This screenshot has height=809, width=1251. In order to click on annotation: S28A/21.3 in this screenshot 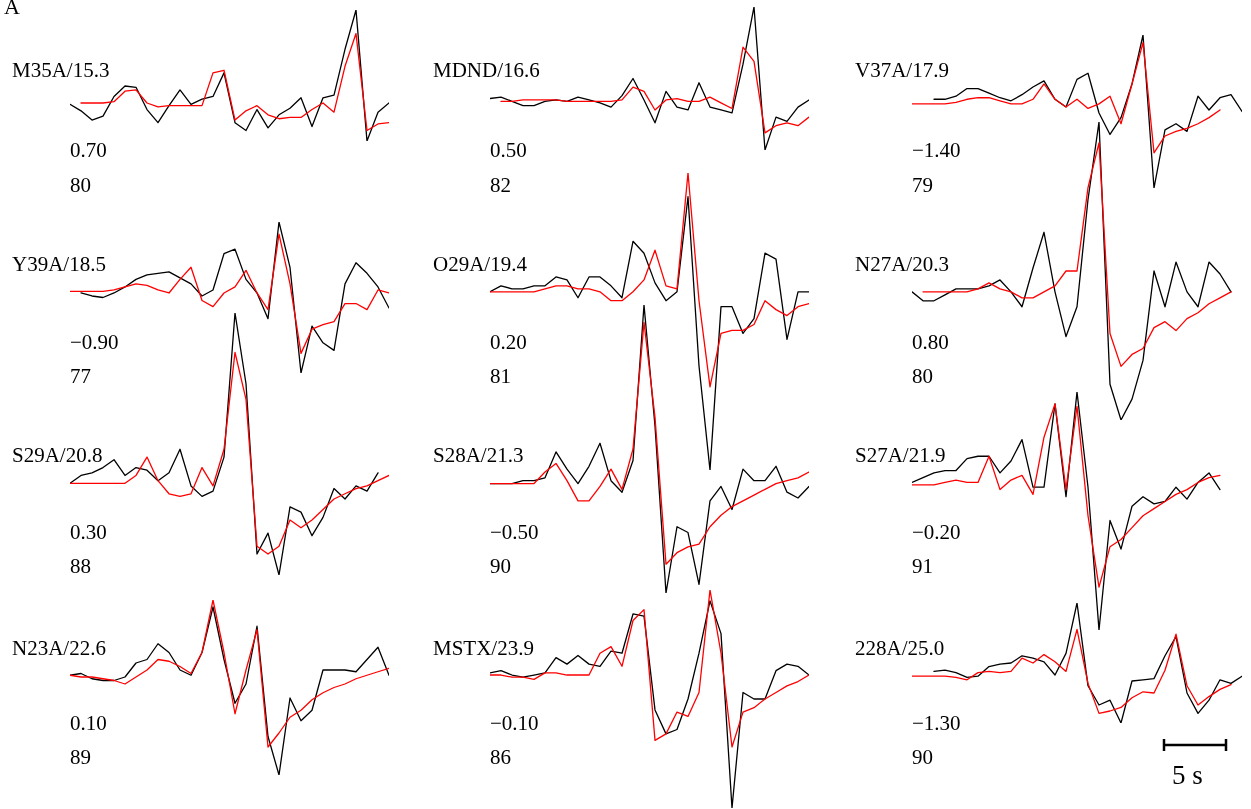, I will do `click(478, 455)`.